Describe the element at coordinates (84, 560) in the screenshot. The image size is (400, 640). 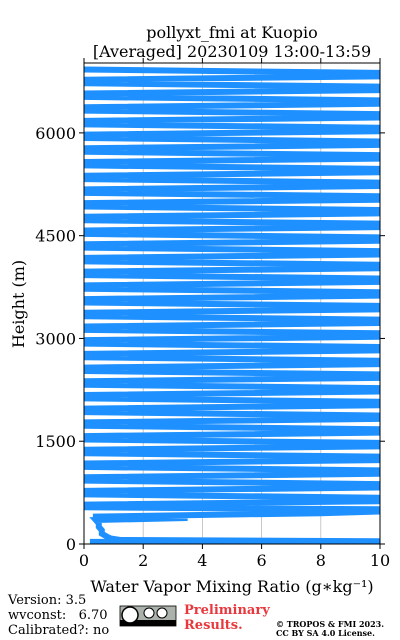
I see `x-tick-label: 0` at that location.